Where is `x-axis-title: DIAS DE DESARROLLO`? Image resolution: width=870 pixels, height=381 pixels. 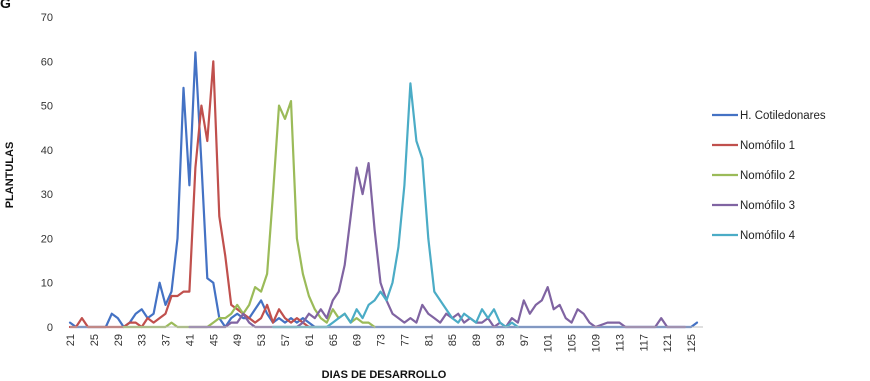
x-axis-title: DIAS DE DESARROLLO is located at coordinates (384, 375).